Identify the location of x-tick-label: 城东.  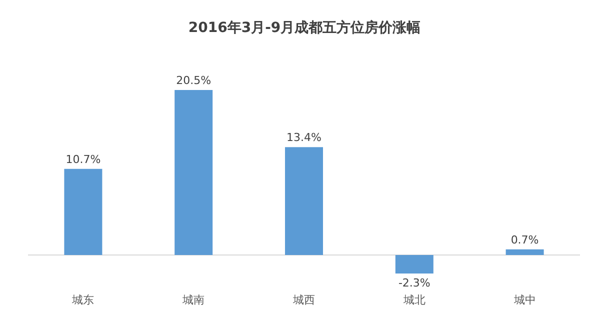
(82, 300).